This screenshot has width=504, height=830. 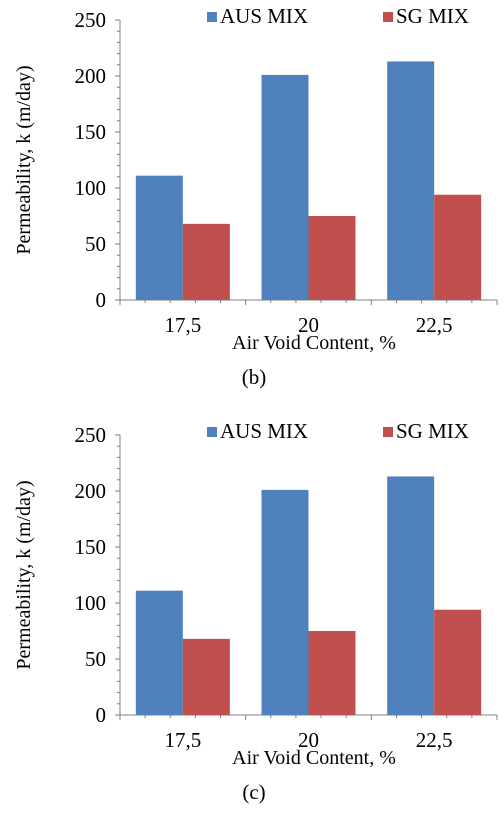 What do you see at coordinates (254, 377) in the screenshot?
I see `figure-caption: (b)` at bounding box center [254, 377].